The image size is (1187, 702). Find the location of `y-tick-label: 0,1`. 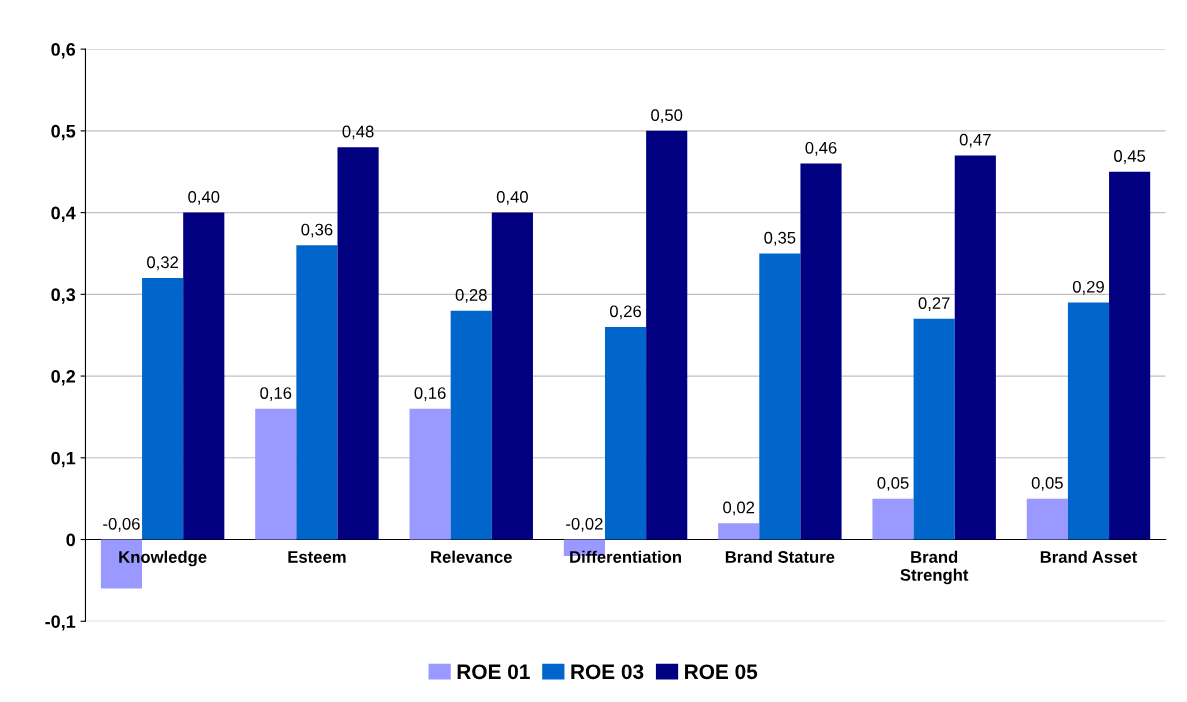

y-tick-label: 0,1 is located at coordinates (63, 459).